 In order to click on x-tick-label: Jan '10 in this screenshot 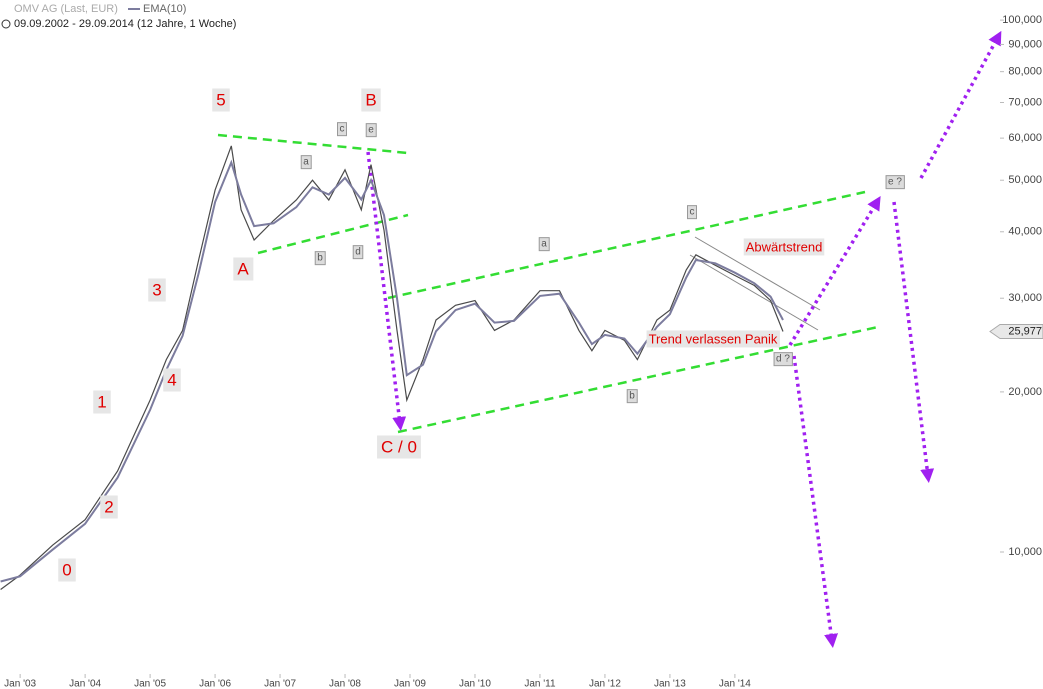, I will do `click(475, 684)`.